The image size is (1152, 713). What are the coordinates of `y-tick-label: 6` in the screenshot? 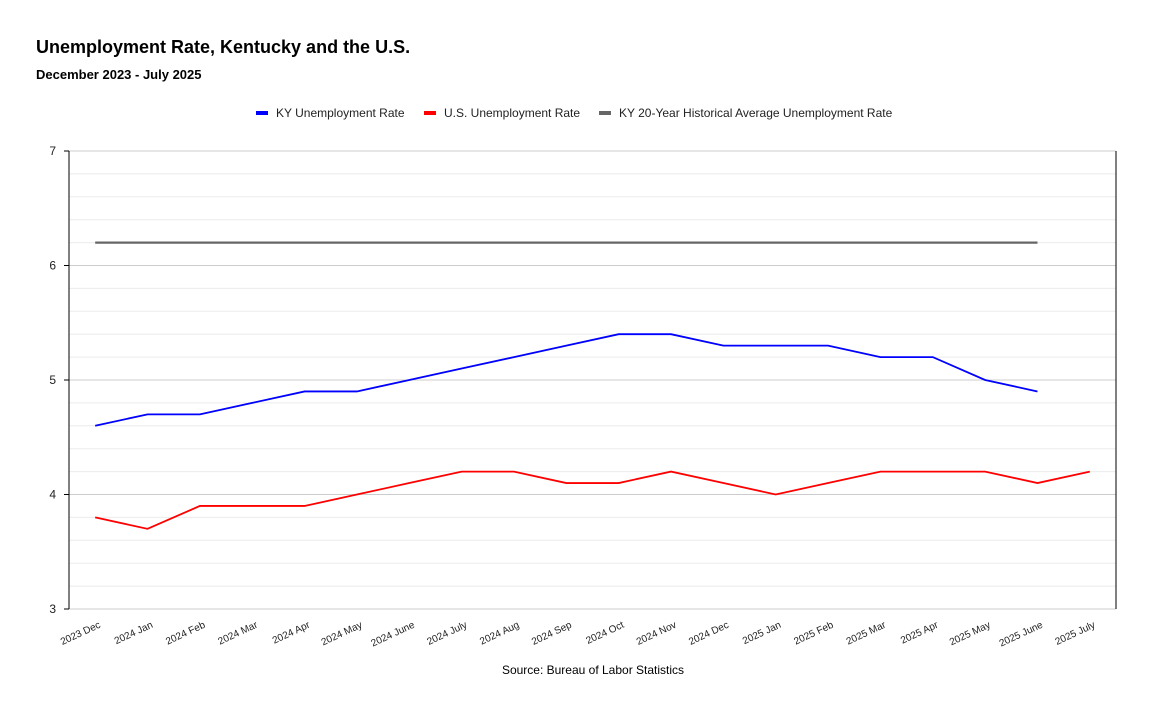 It's located at (52, 266).